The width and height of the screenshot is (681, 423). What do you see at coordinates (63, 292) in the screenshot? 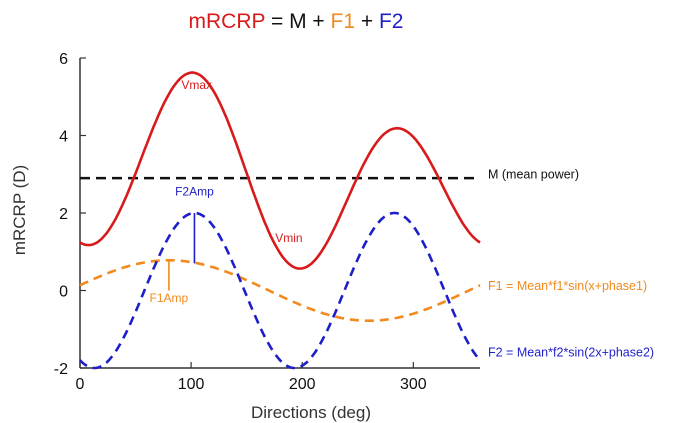
I see `y-tick-label: 0` at bounding box center [63, 292].